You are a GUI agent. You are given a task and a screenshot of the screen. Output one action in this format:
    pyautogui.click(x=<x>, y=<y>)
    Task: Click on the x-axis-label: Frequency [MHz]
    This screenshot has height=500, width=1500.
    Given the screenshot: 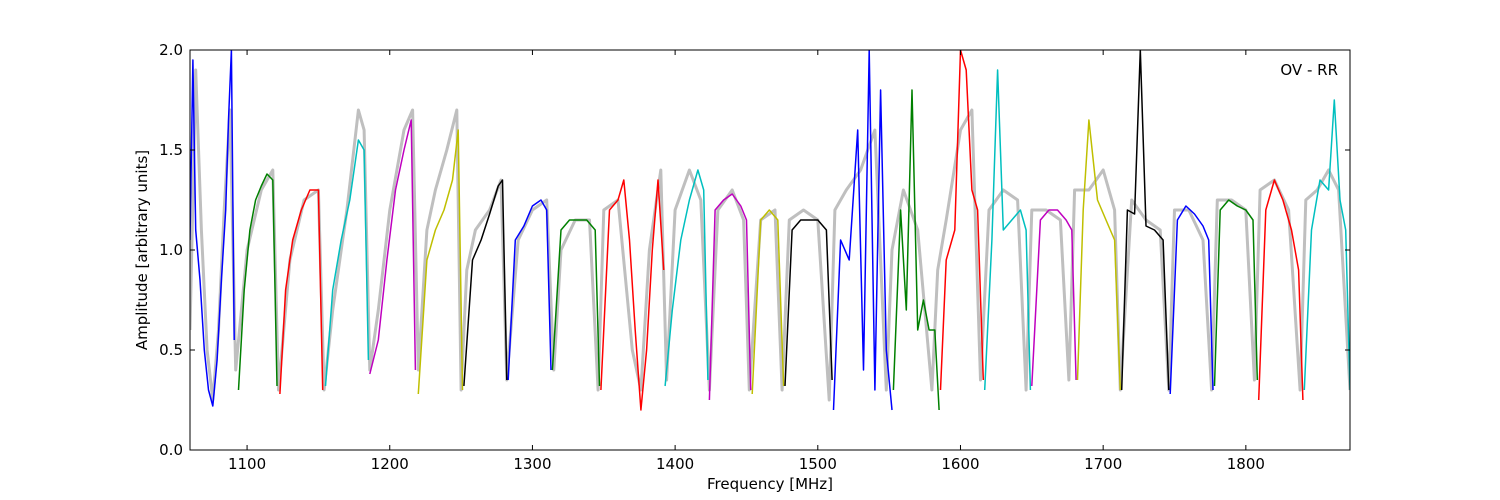 What is the action you would take?
    pyautogui.click(x=770, y=484)
    